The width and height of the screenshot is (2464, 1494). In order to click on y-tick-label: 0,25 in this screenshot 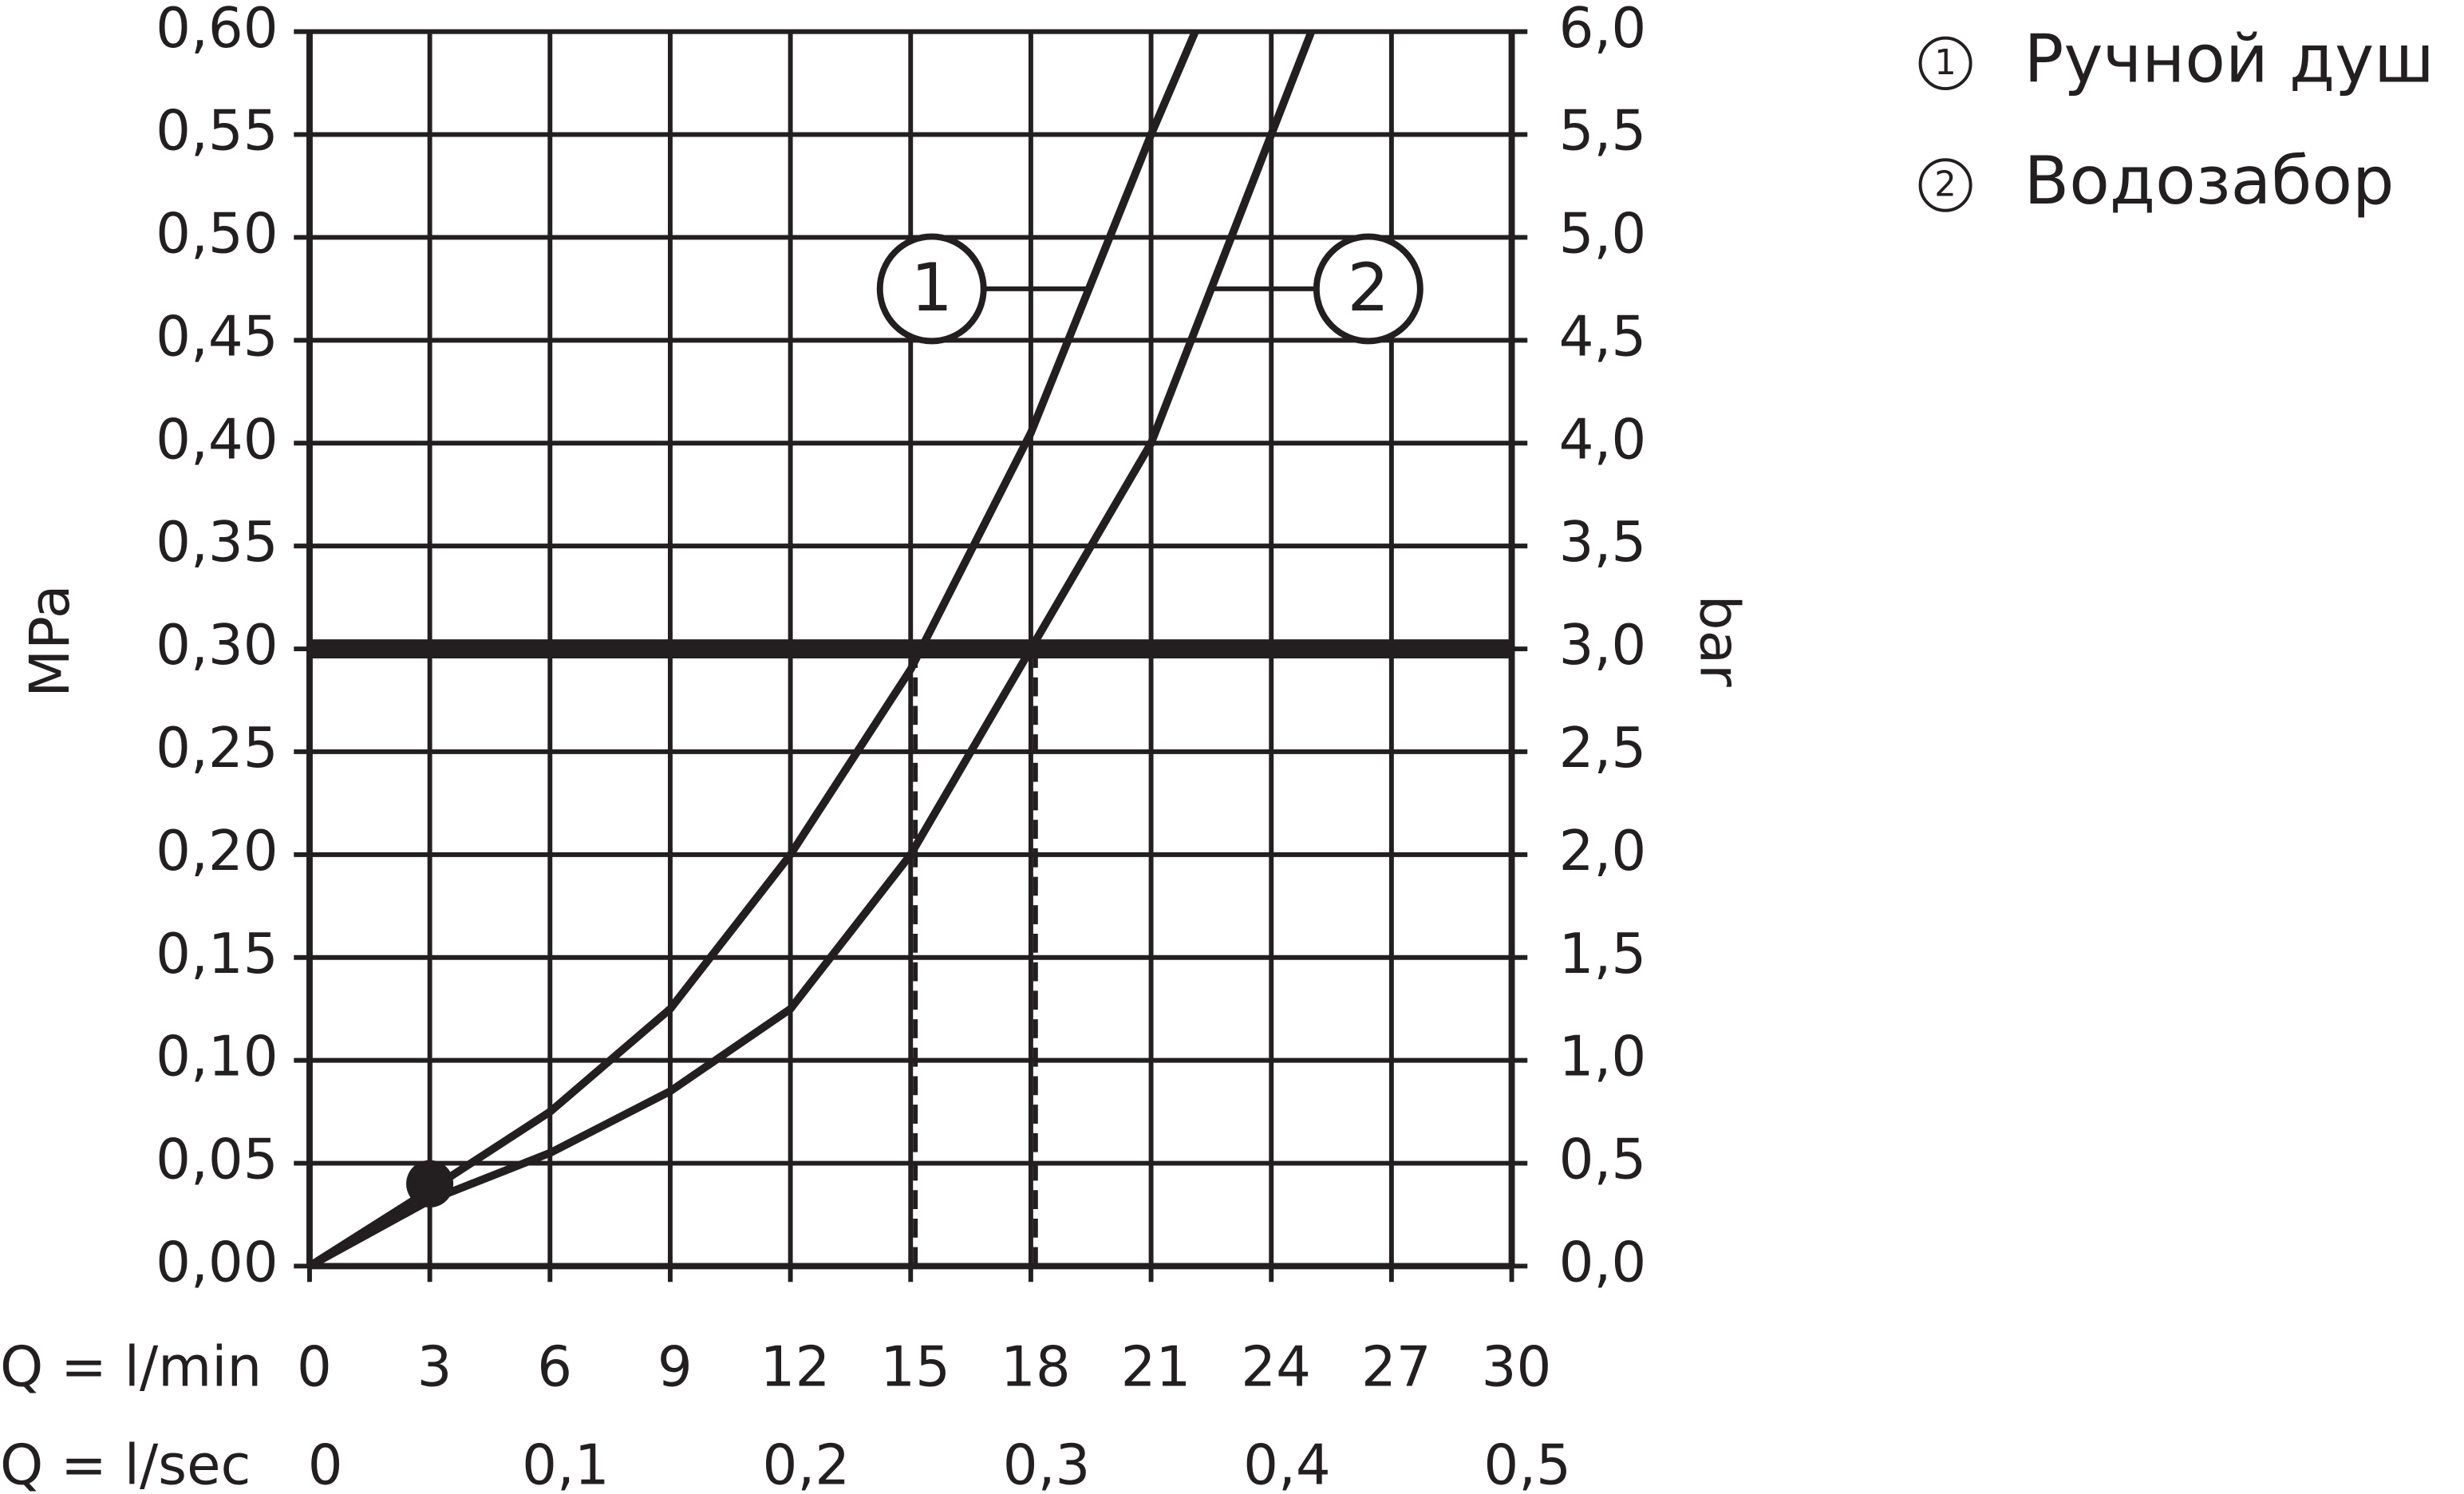, I will do `click(217, 749)`.